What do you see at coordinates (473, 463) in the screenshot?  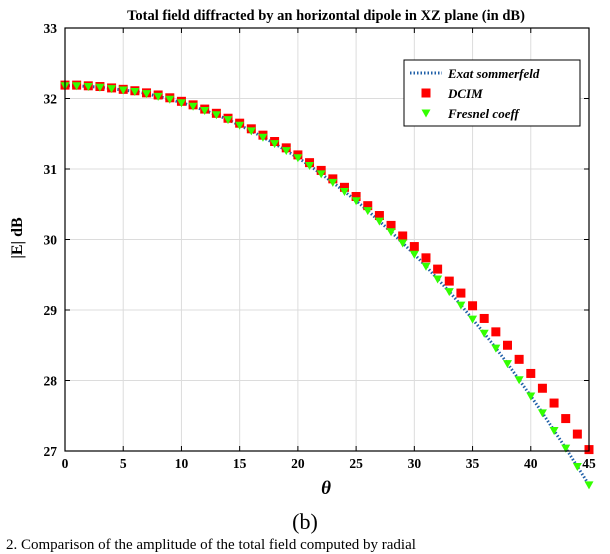 I see `x-tick-label: 35` at bounding box center [473, 463].